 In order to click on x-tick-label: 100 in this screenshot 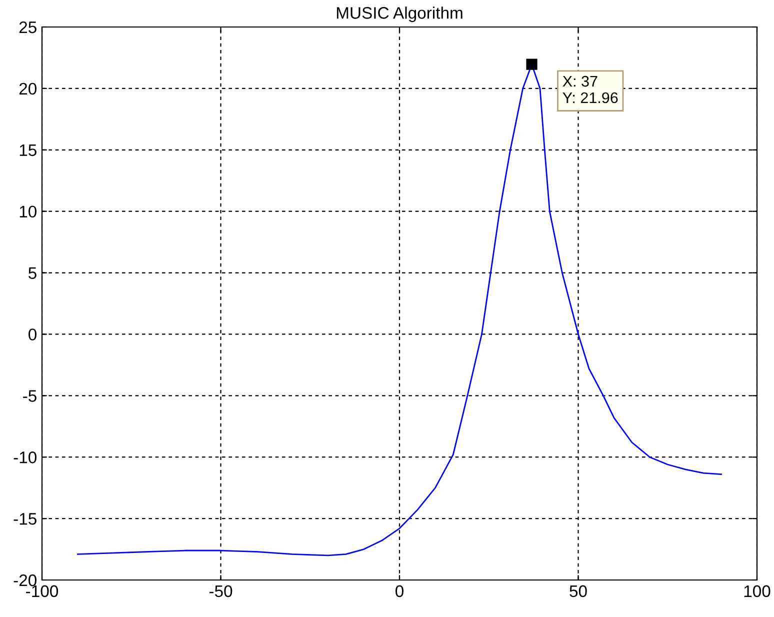, I will do `click(757, 591)`.